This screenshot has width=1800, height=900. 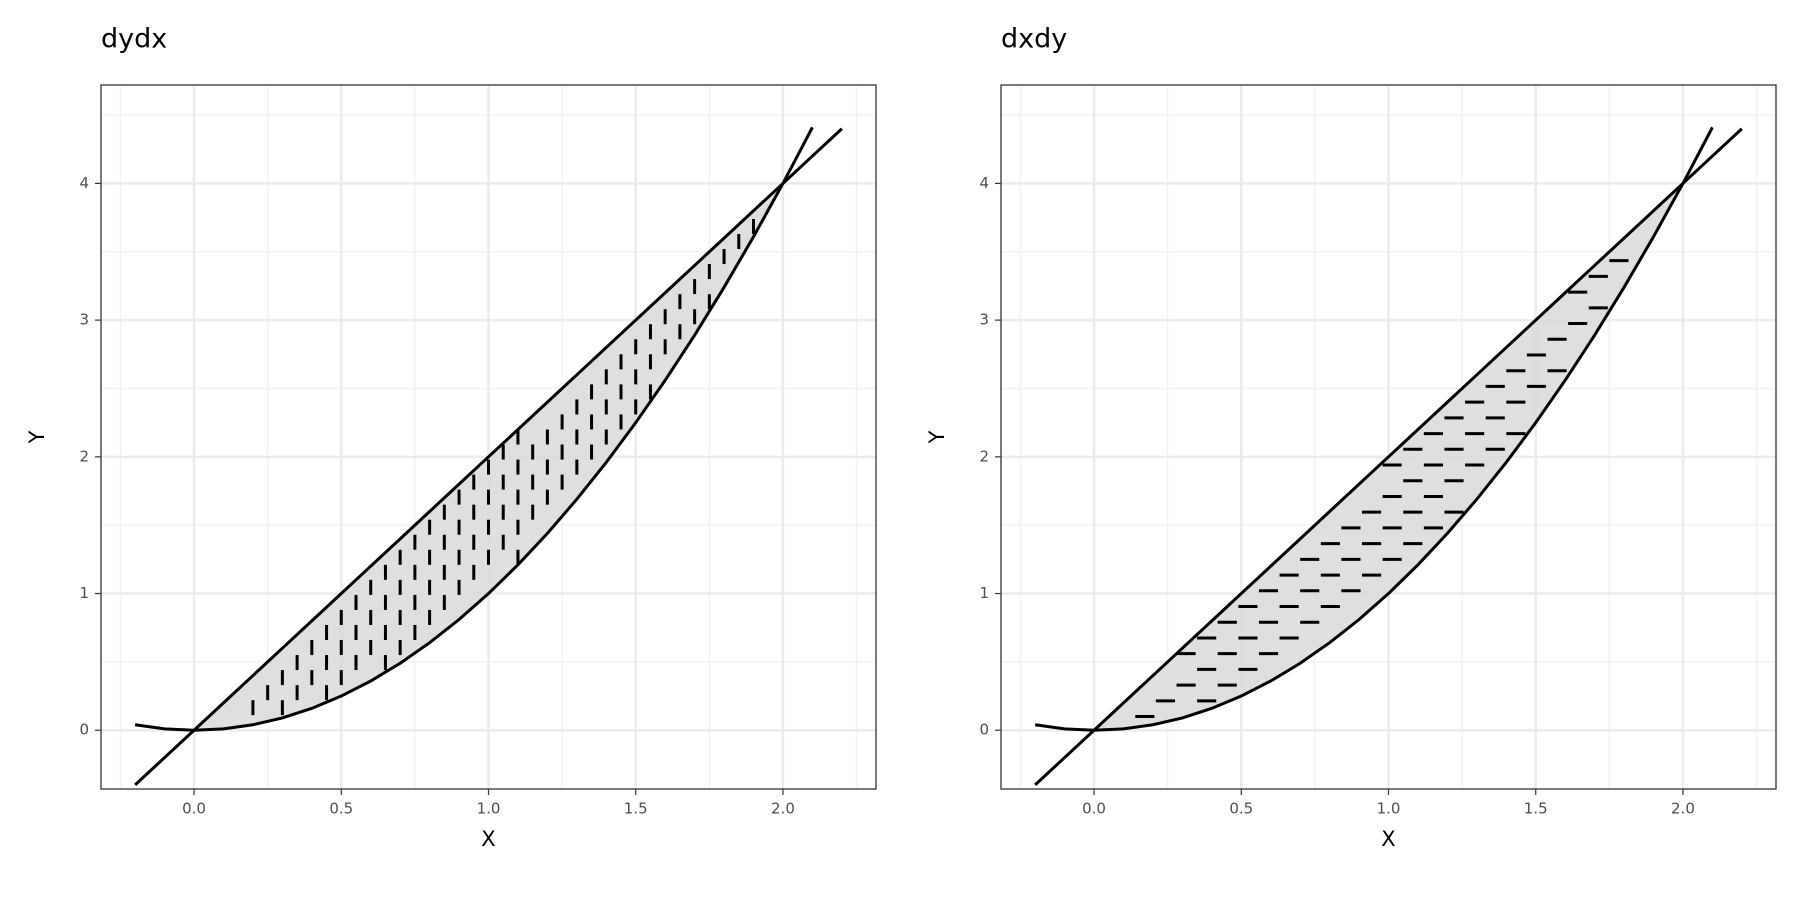 What do you see at coordinates (1034, 39) in the screenshot?
I see `panel-title: dxdy` at bounding box center [1034, 39].